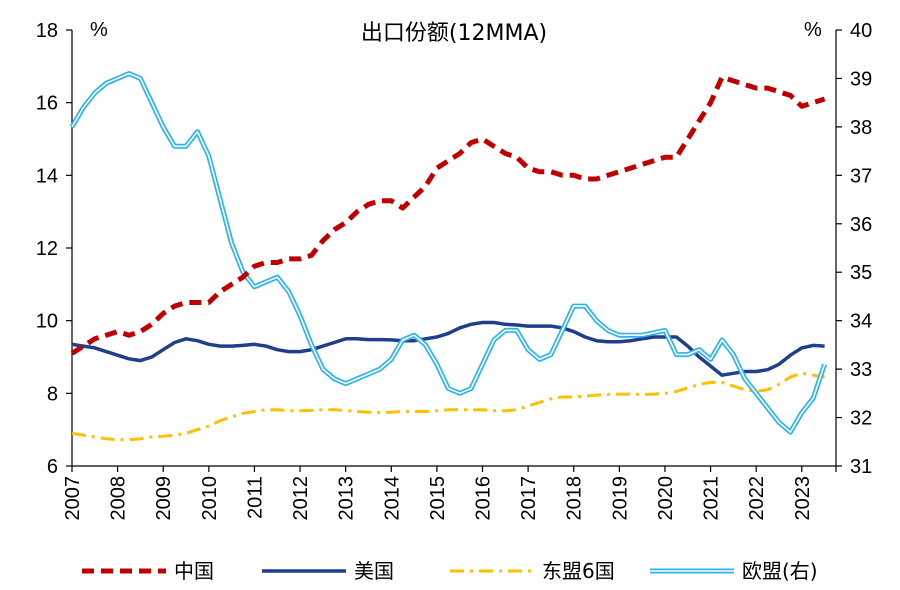  Describe the element at coordinates (374, 571) in the screenshot. I see `legend-label: 美国` at that location.